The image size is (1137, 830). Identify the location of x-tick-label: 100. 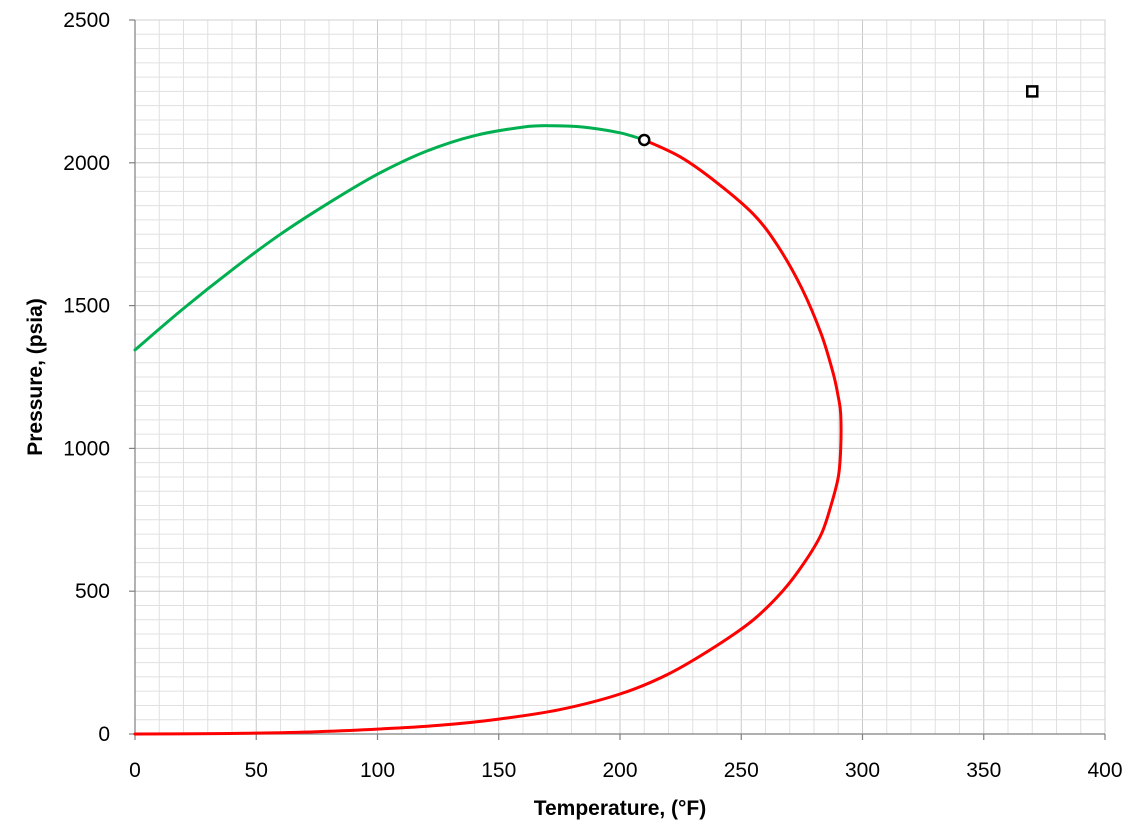
(377, 770).